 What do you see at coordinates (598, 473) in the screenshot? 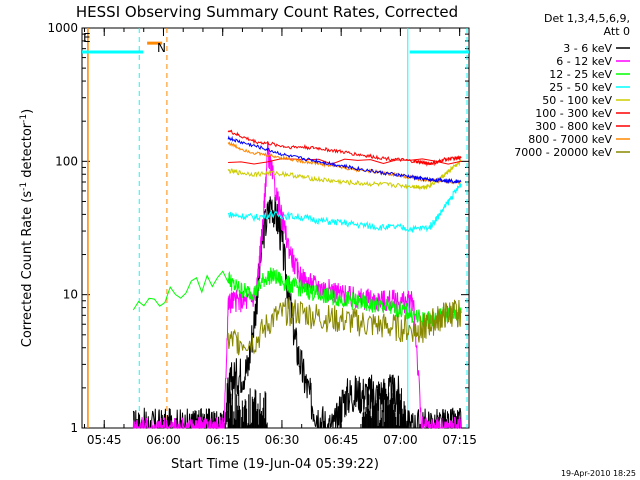
I see `footer-timestamp: 19-Apr-2010 18:25` at bounding box center [598, 473].